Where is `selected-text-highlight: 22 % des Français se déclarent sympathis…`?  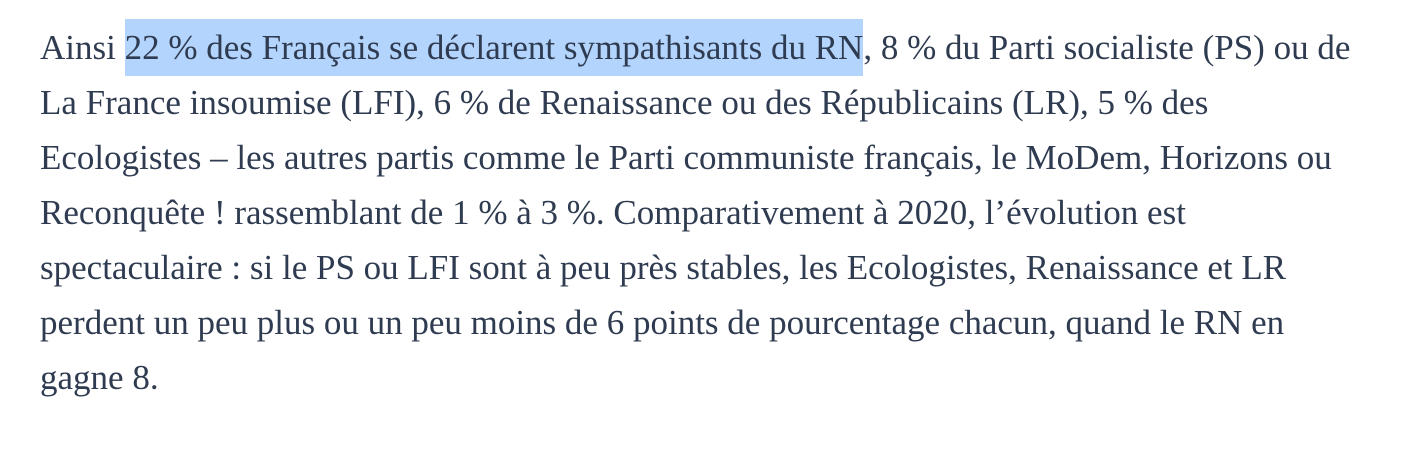
selected-text-highlight: 22 % des Français se déclarent sympathis… is located at coordinates (494, 47).